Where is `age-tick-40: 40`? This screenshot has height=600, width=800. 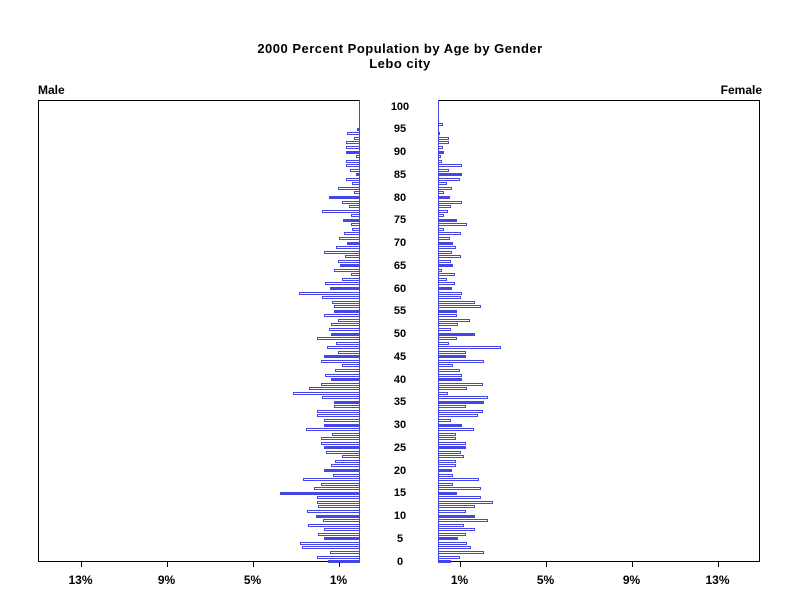 age-tick-40: 40 is located at coordinates (400, 379).